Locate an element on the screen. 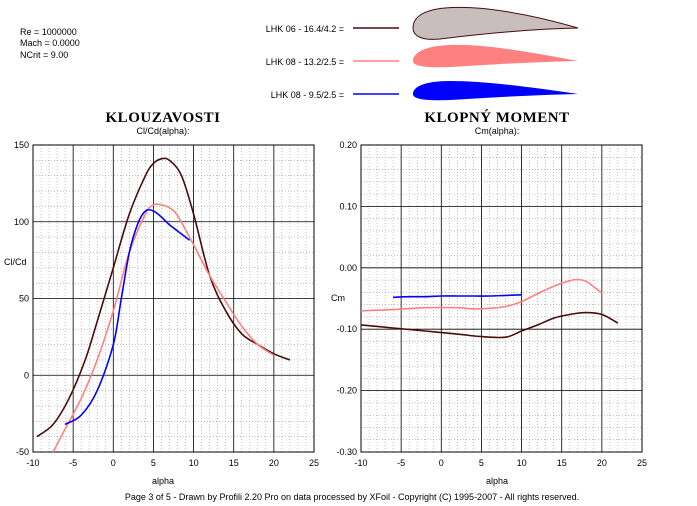  y-tick-label: 150 is located at coordinates (21, 145).